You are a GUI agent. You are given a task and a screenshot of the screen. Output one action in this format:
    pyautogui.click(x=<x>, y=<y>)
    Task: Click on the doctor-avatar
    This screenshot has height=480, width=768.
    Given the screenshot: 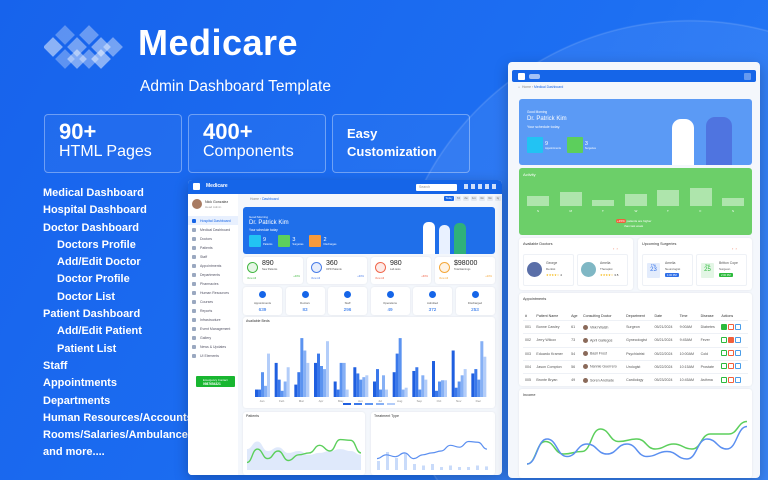 What is the action you would take?
    pyautogui.click(x=585, y=354)
    